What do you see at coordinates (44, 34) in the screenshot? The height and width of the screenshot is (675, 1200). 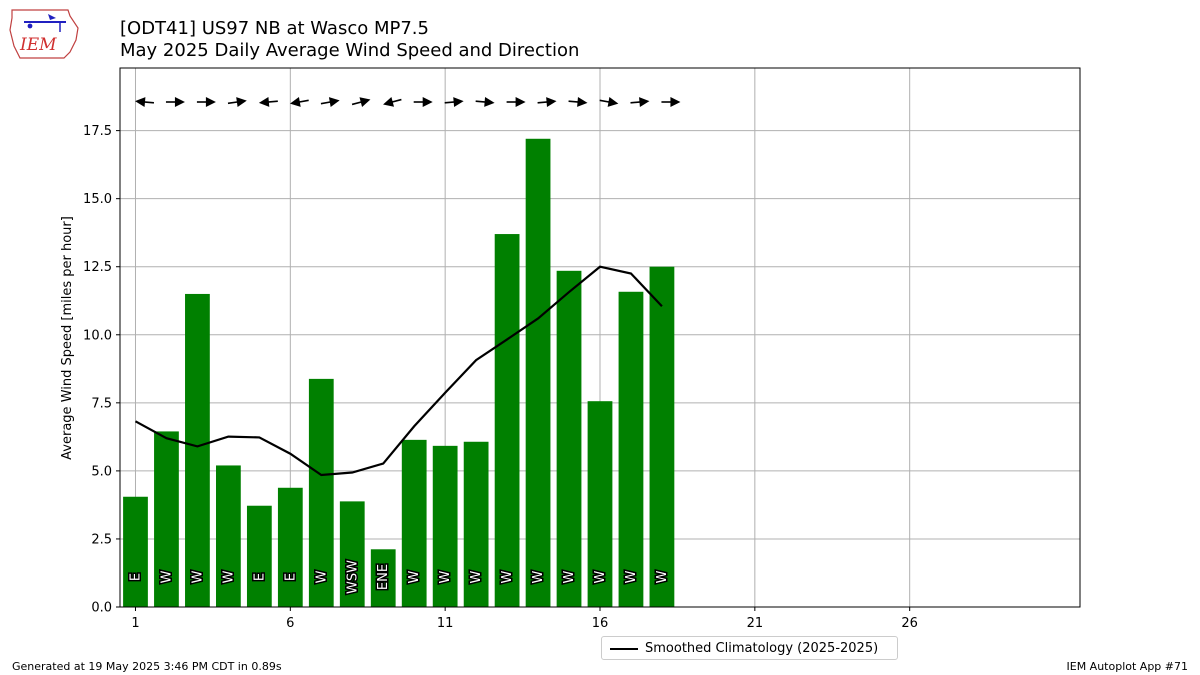 I see `iem-logo: IEM` at bounding box center [44, 34].